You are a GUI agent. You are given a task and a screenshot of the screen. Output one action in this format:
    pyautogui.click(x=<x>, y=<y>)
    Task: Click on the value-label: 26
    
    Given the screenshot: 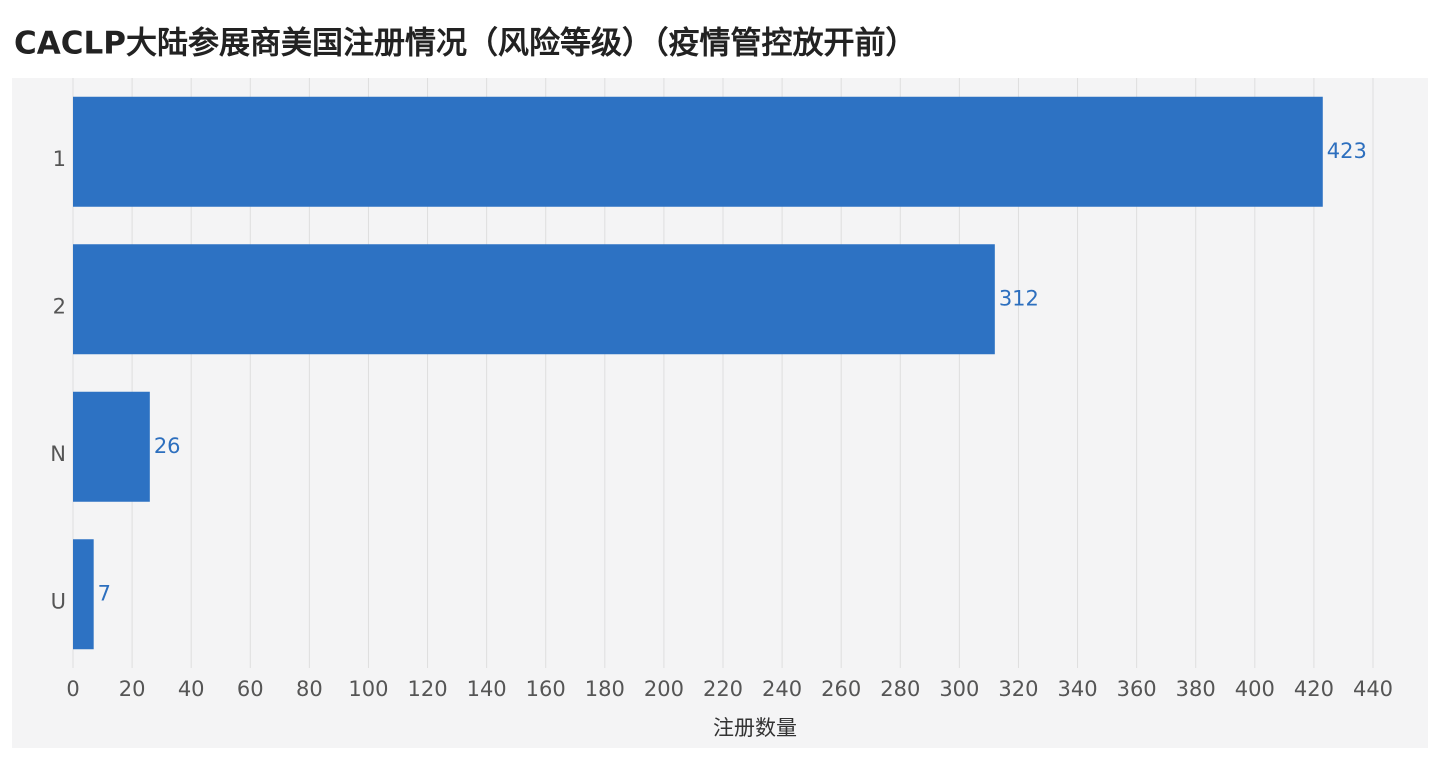 What is the action you would take?
    pyautogui.click(x=167, y=446)
    